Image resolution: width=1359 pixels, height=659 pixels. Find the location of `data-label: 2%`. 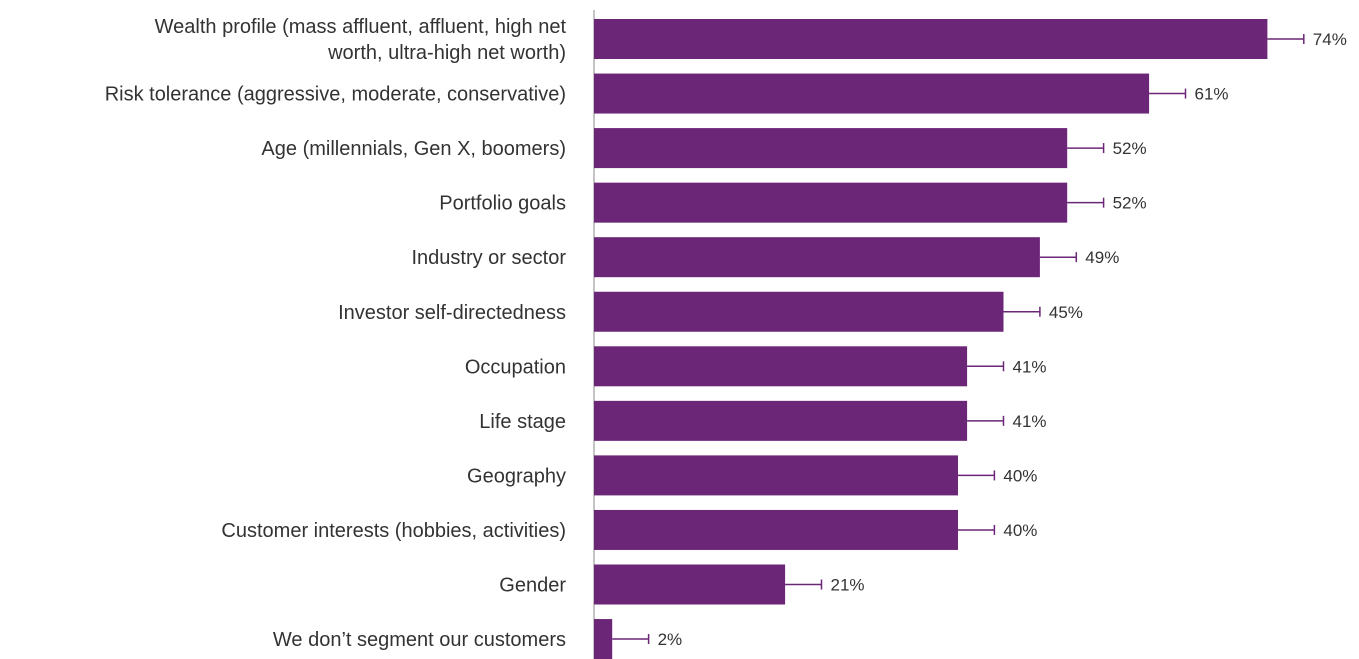

data-label: 2% is located at coordinates (670, 639).